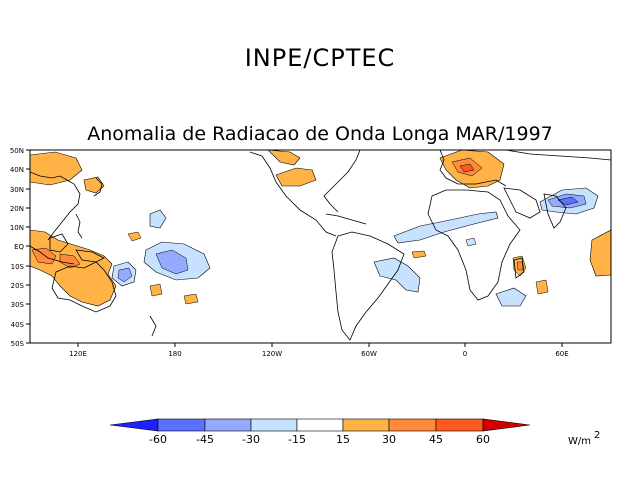  Describe the element at coordinates (17, 170) in the screenshot. I see `lat-label-40n: 40N` at that location.